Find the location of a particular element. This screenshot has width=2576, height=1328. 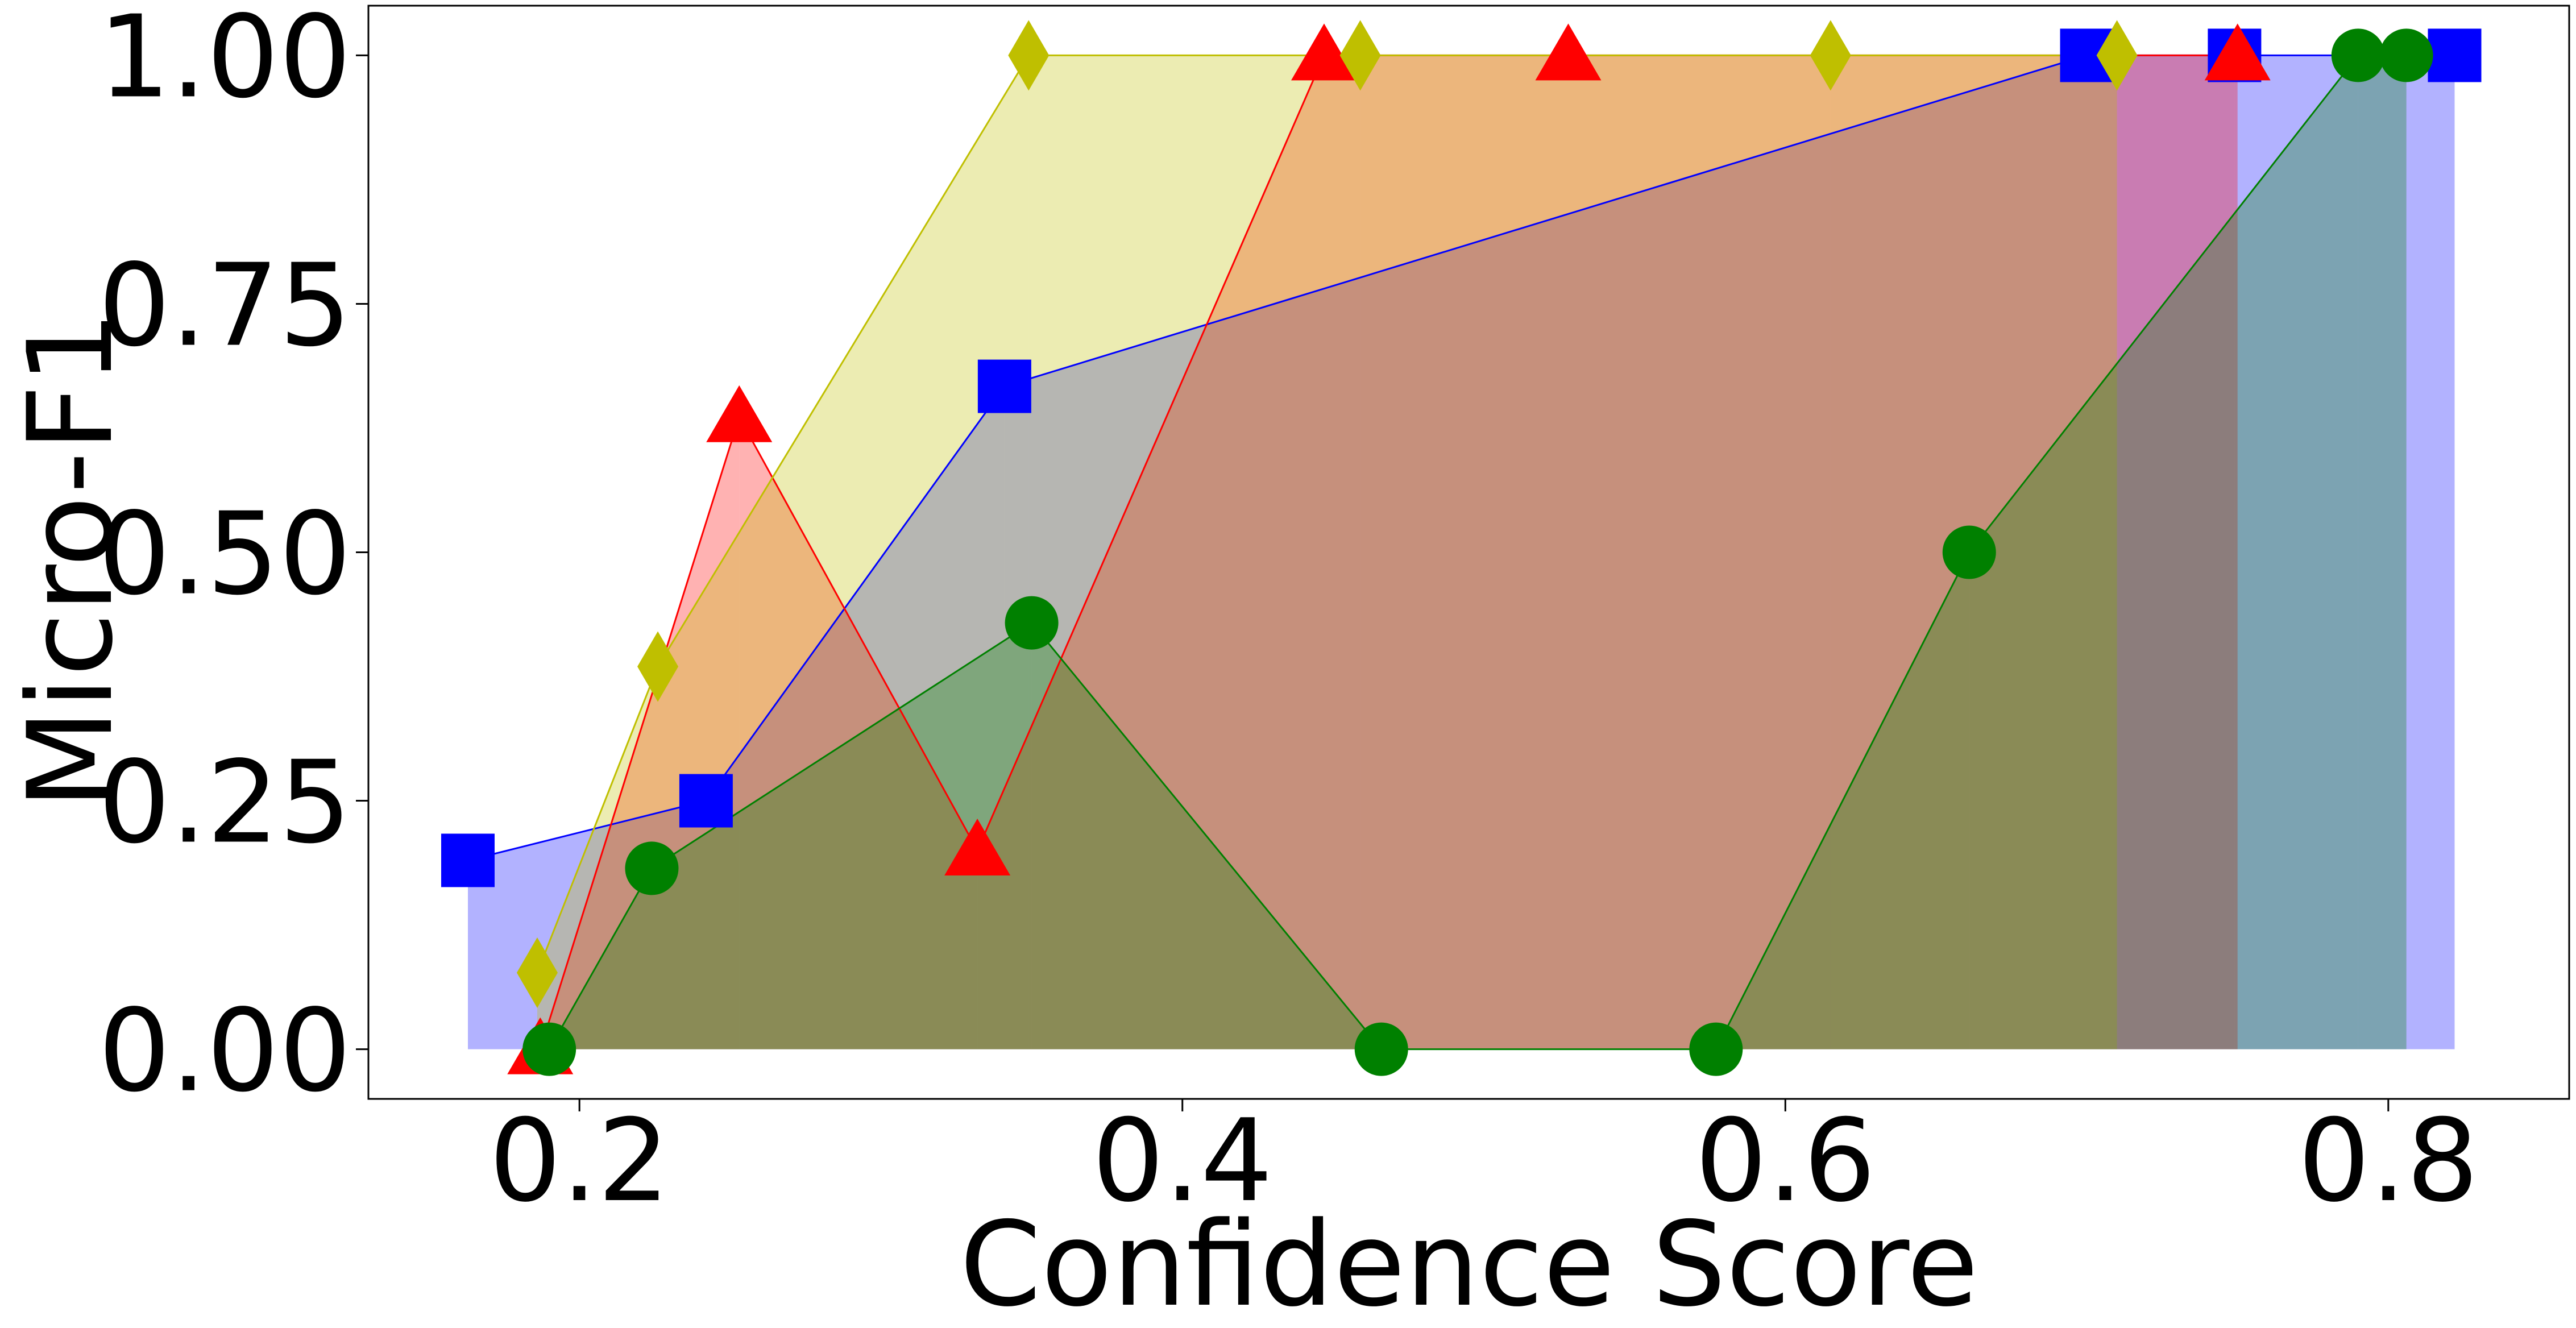

x-axis: 0.2 0.4 0.6 0.8 is located at coordinates (1484, 1161).